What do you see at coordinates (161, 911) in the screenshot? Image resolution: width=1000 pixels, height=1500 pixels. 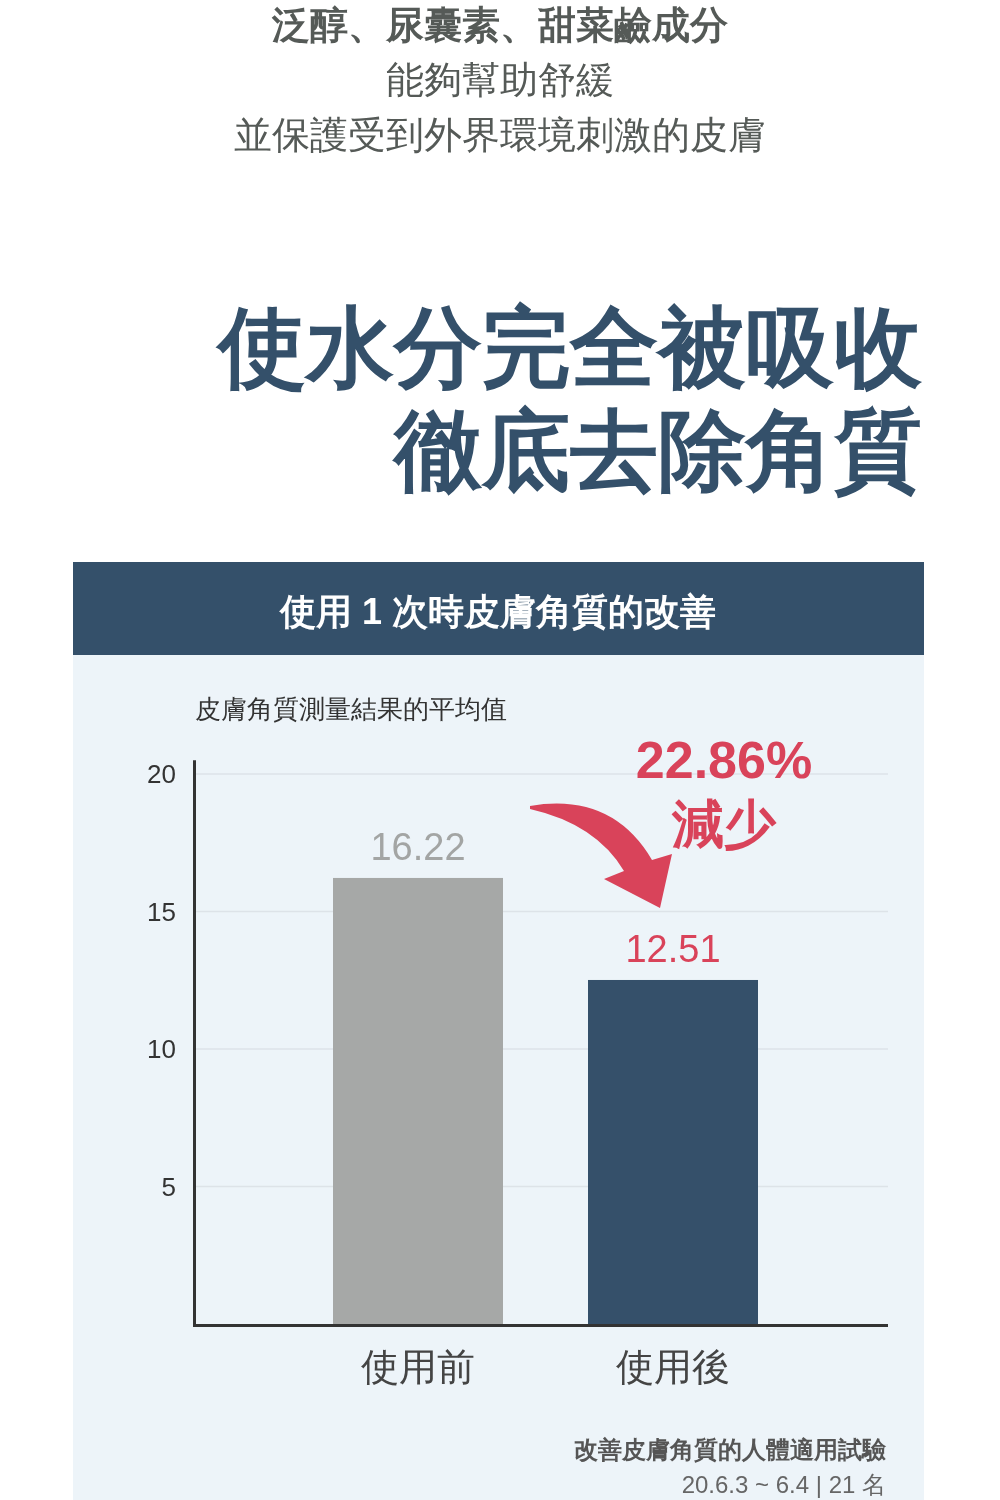 I see `y-tick-label: 15` at bounding box center [161, 911].